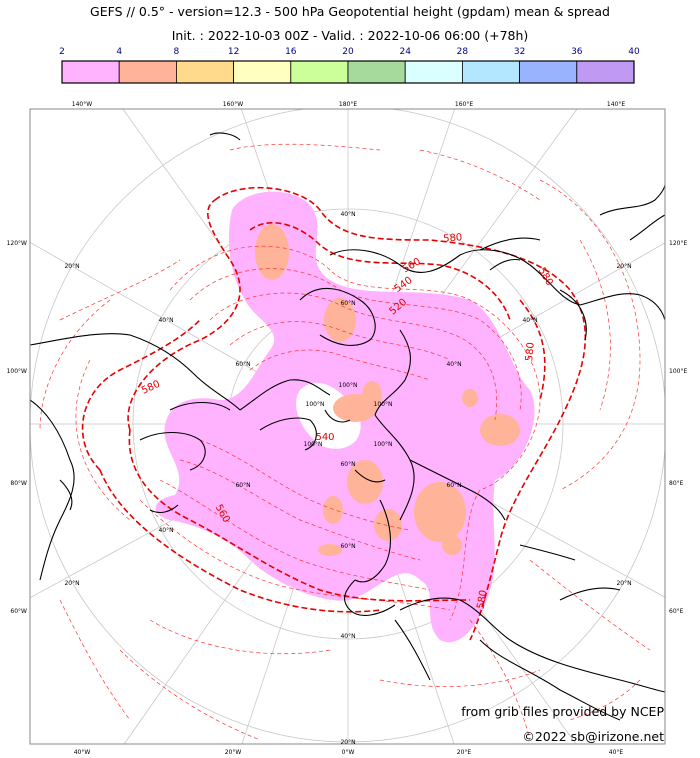 The image size is (700, 758). What do you see at coordinates (634, 52) in the screenshot?
I see `colorbar-tick-label: 40` at bounding box center [634, 52].